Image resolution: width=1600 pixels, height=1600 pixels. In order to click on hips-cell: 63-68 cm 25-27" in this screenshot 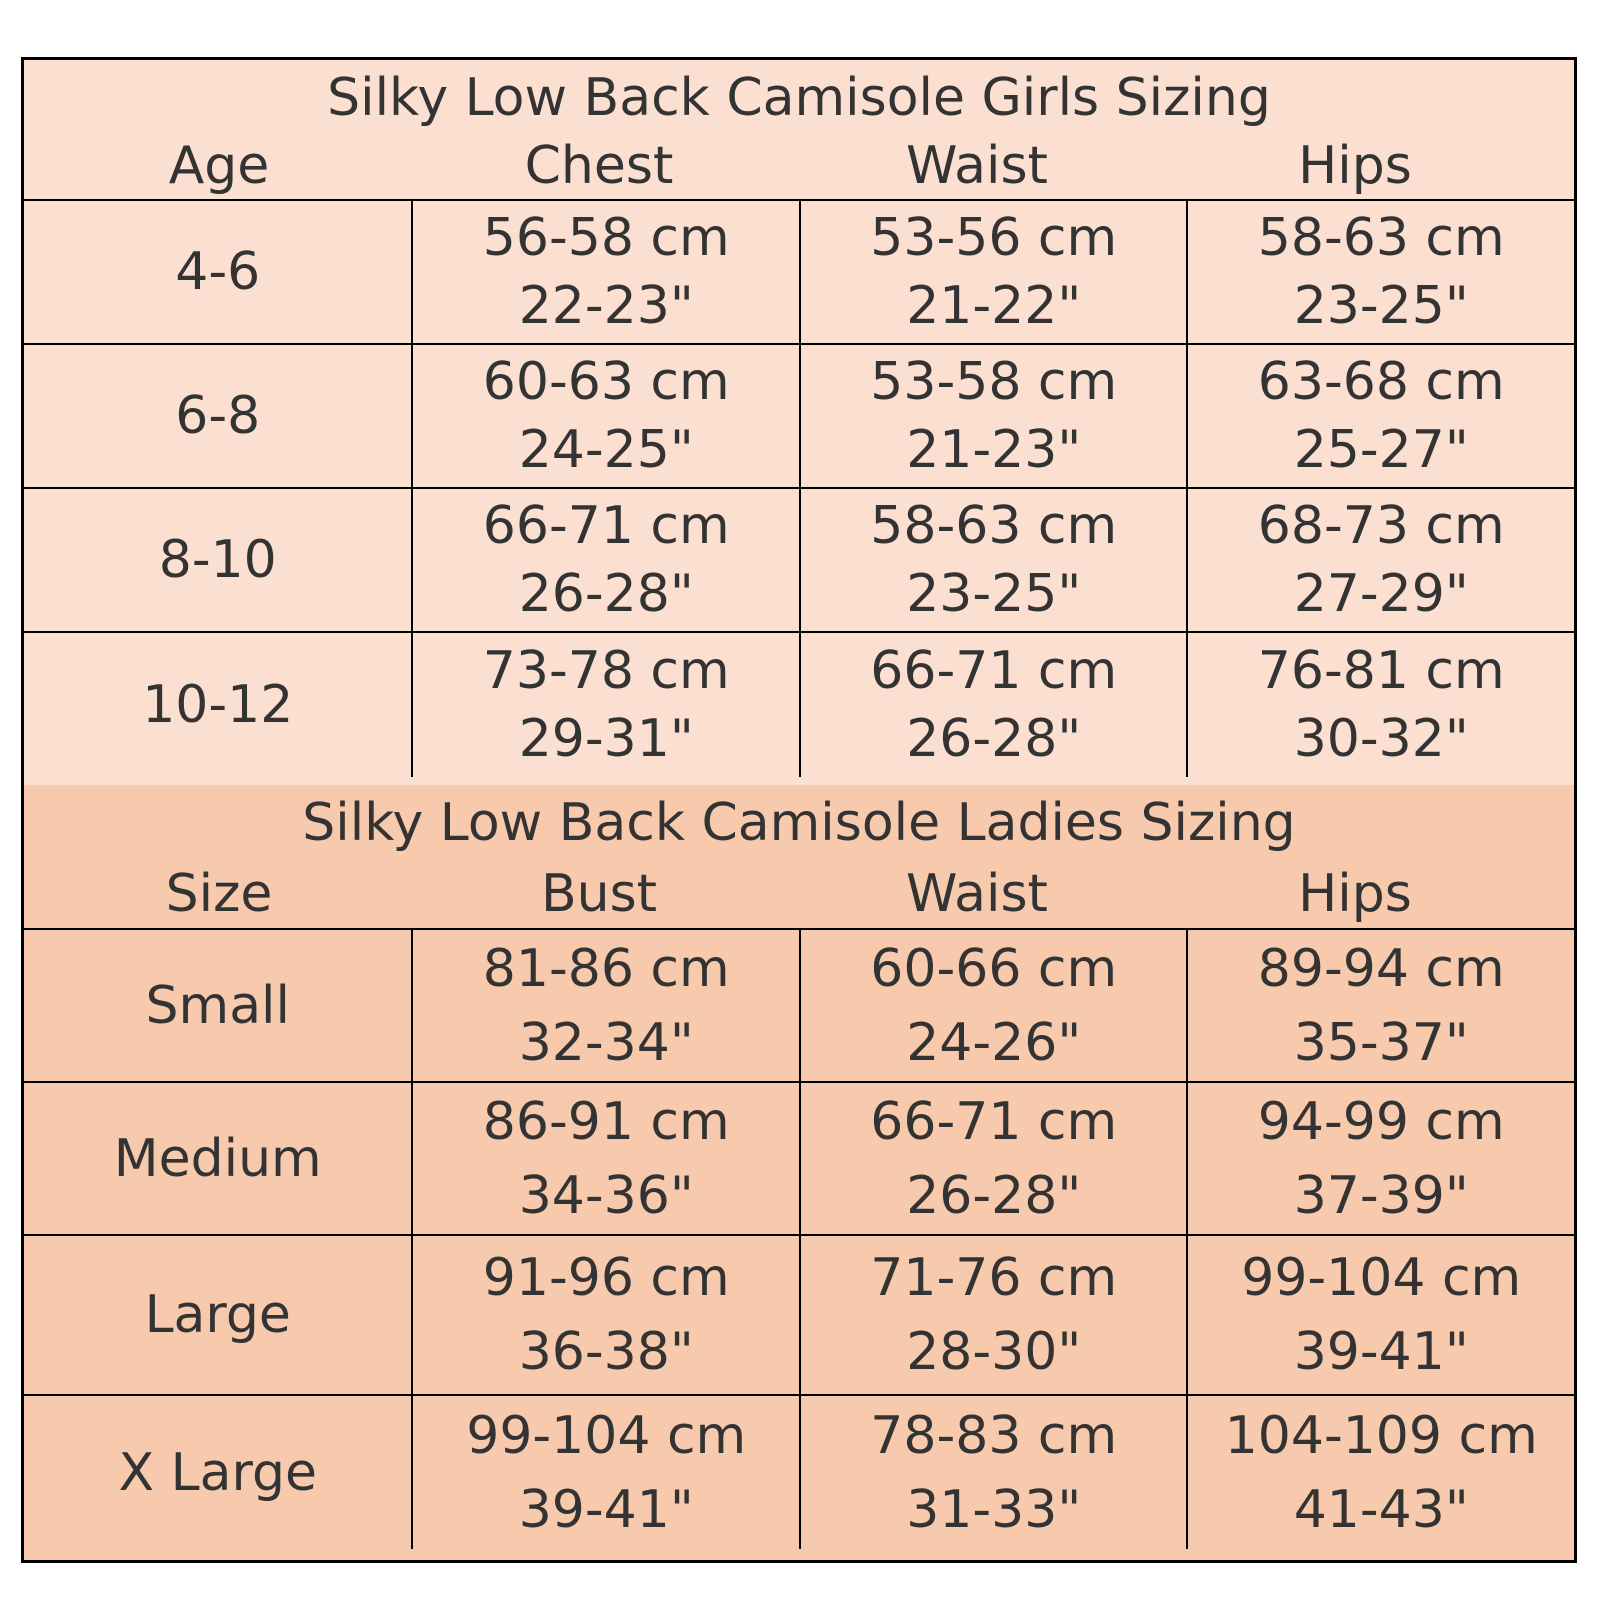, I will do `click(1380, 416)`.